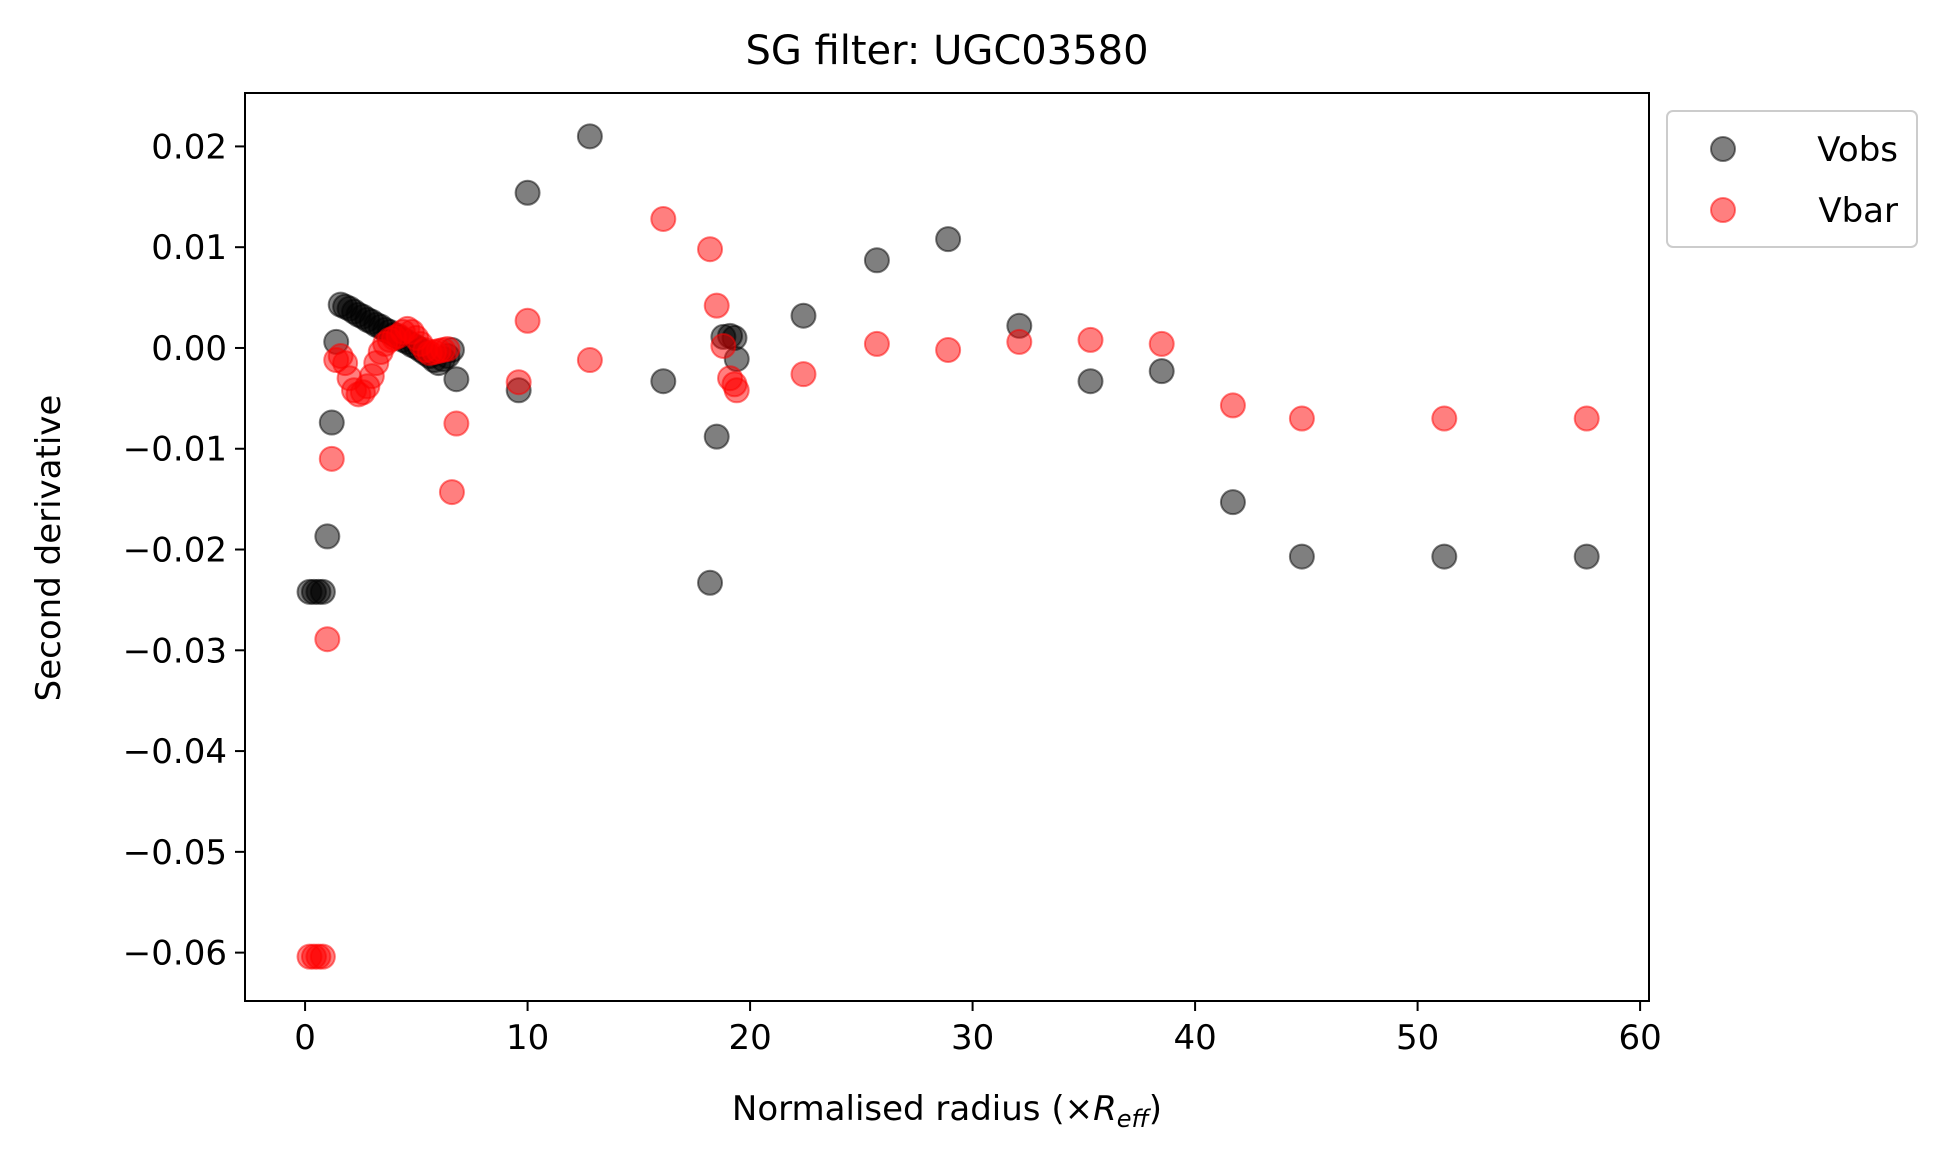 The height and width of the screenshot is (1155, 1938). What do you see at coordinates (1723, 149) in the screenshot?
I see `legend-marker-vobs` at bounding box center [1723, 149].